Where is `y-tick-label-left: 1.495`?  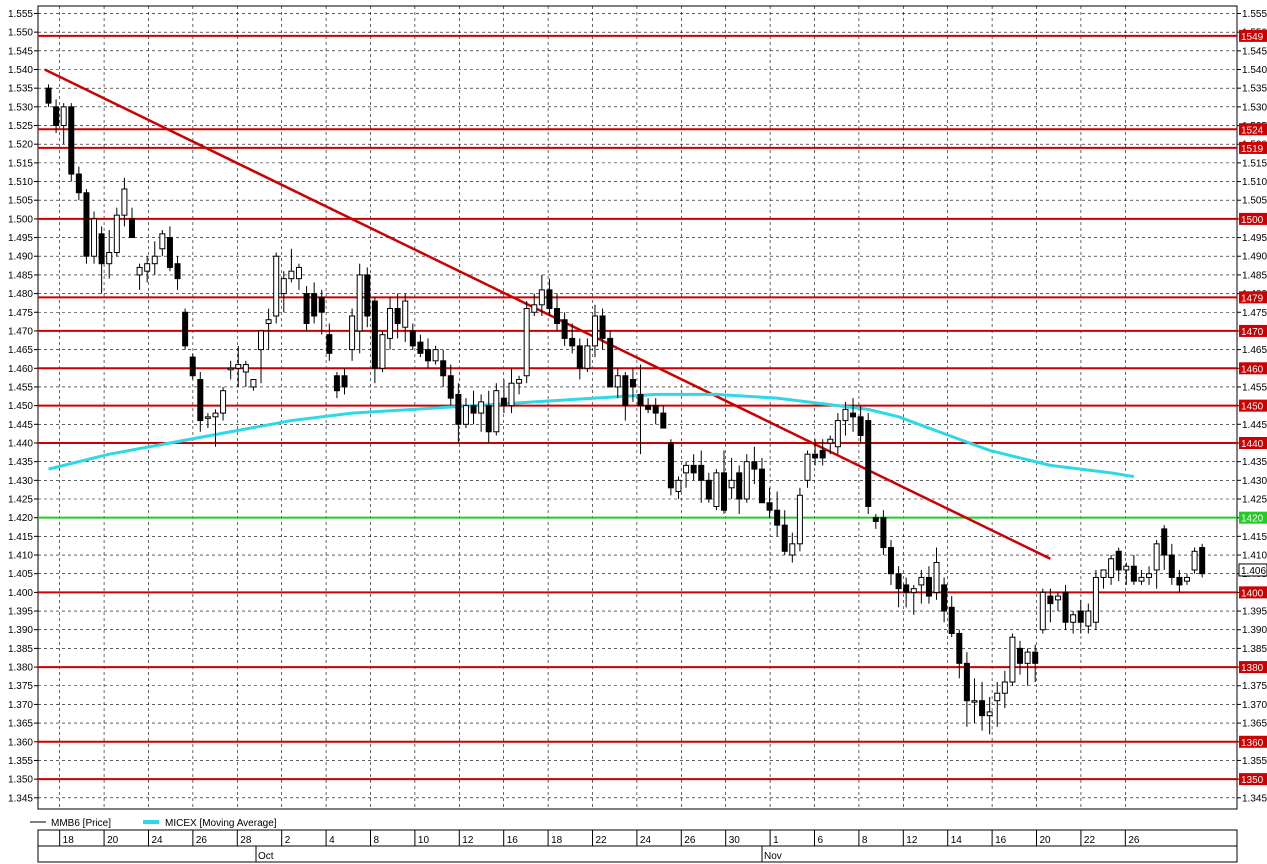 y-tick-label-left: 1.495 is located at coordinates (20, 238).